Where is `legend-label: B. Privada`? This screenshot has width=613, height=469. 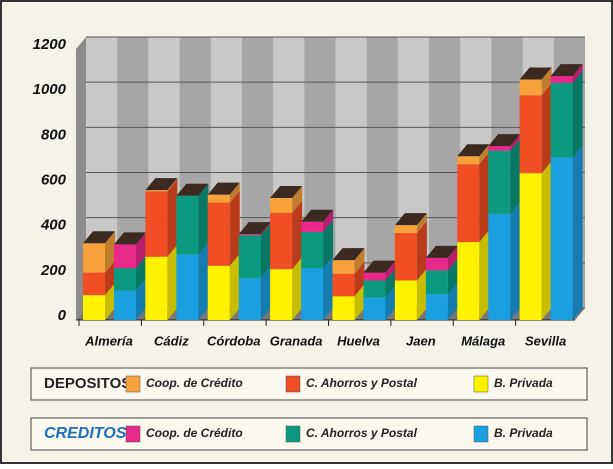 legend-label: B. Privada is located at coordinates (523, 433).